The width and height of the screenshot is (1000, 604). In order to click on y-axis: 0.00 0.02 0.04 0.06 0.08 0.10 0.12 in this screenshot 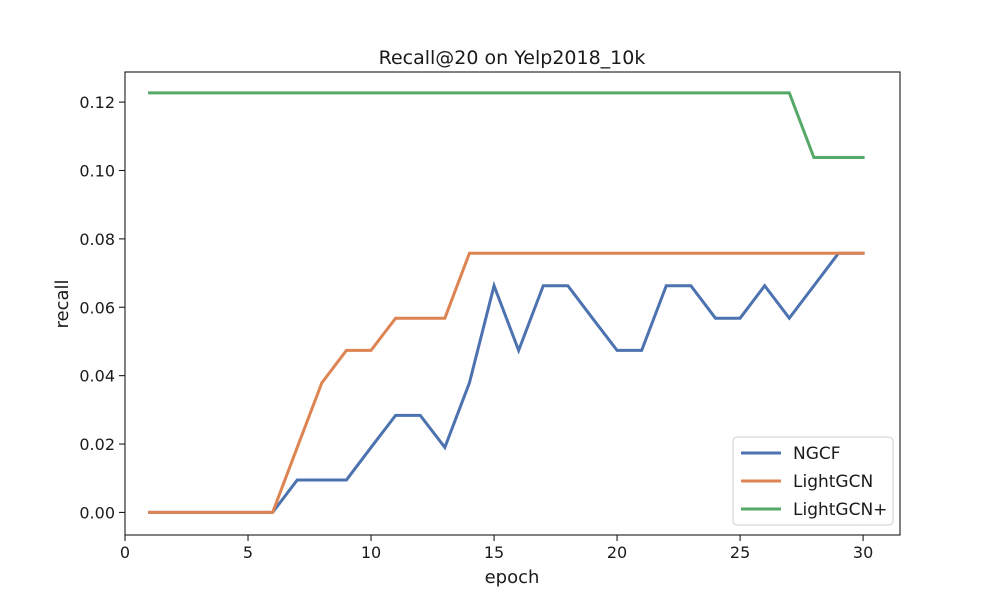, I will do `click(102, 307)`.